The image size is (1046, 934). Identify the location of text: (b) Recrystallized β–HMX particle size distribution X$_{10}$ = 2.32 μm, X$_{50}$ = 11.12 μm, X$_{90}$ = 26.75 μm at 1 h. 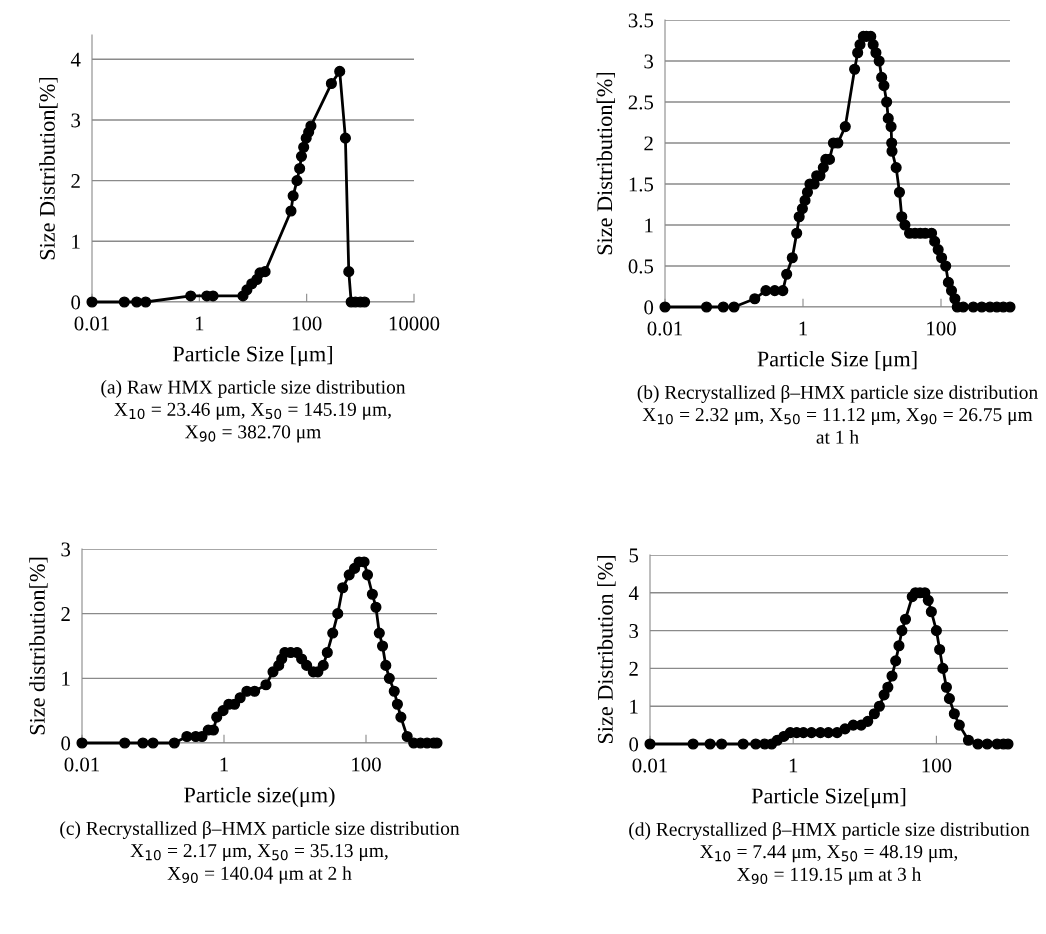
(837, 414).